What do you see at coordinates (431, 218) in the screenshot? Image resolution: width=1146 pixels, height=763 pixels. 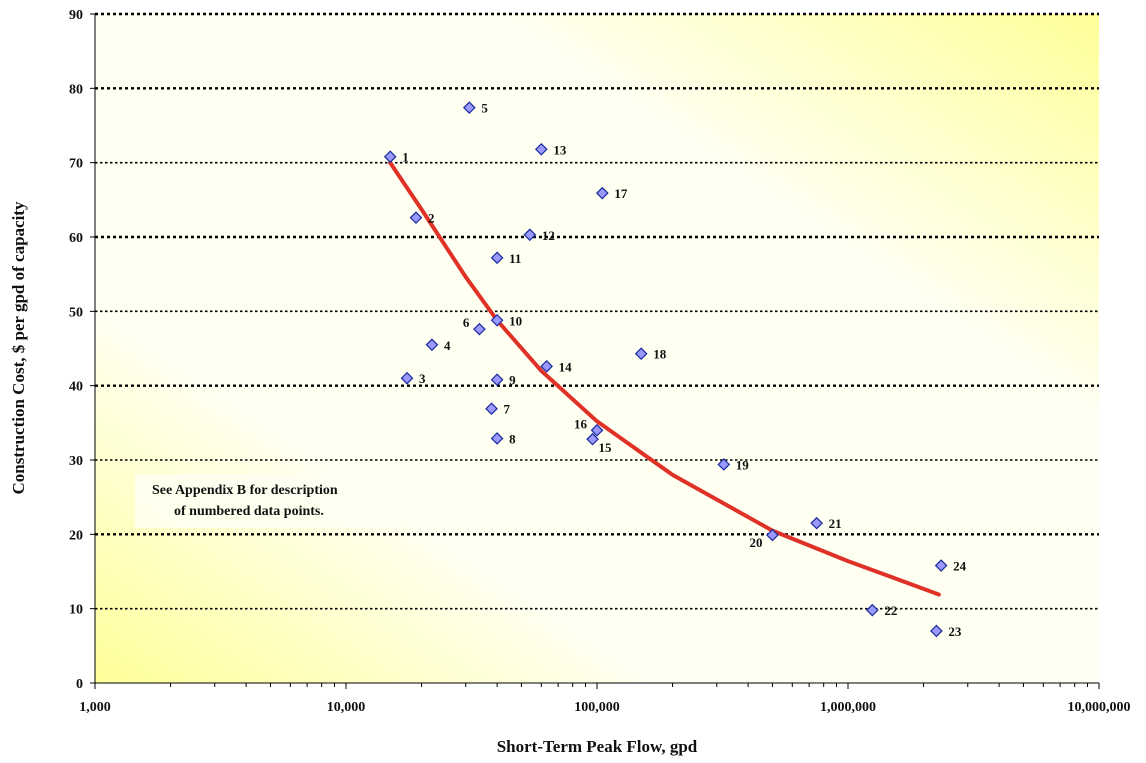 I see `data-point-label: 2` at bounding box center [431, 218].